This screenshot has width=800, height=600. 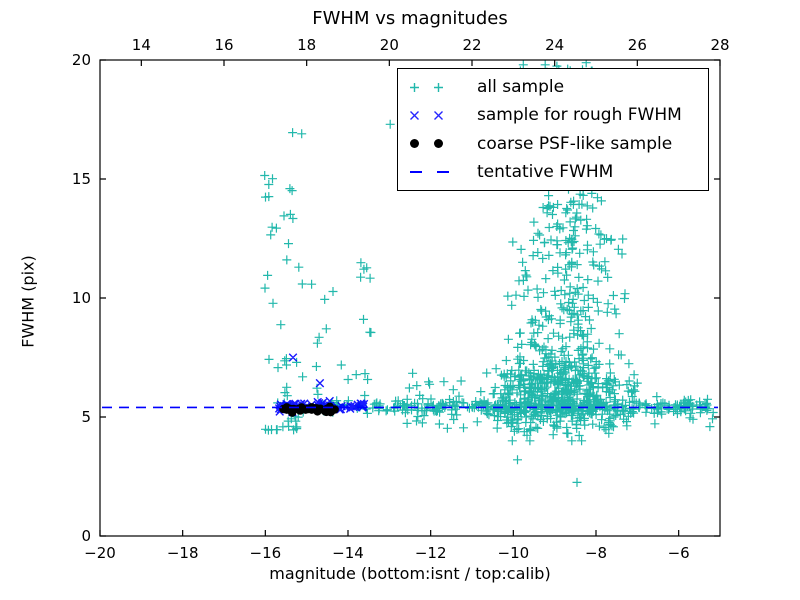 I want to click on legend-label: sample for rough FWHM, so click(x=579, y=115).